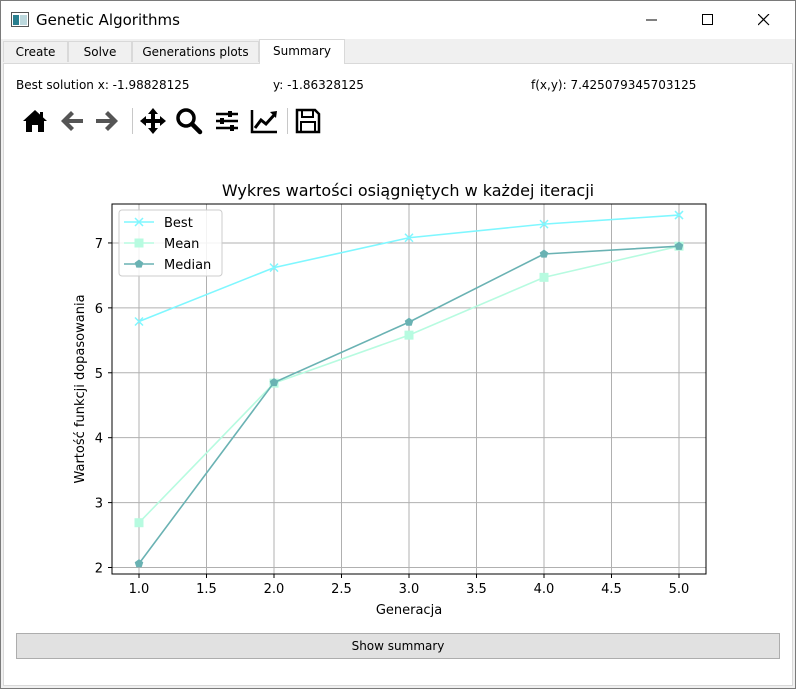  I want to click on x-tick-label: 4.0, so click(544, 589).